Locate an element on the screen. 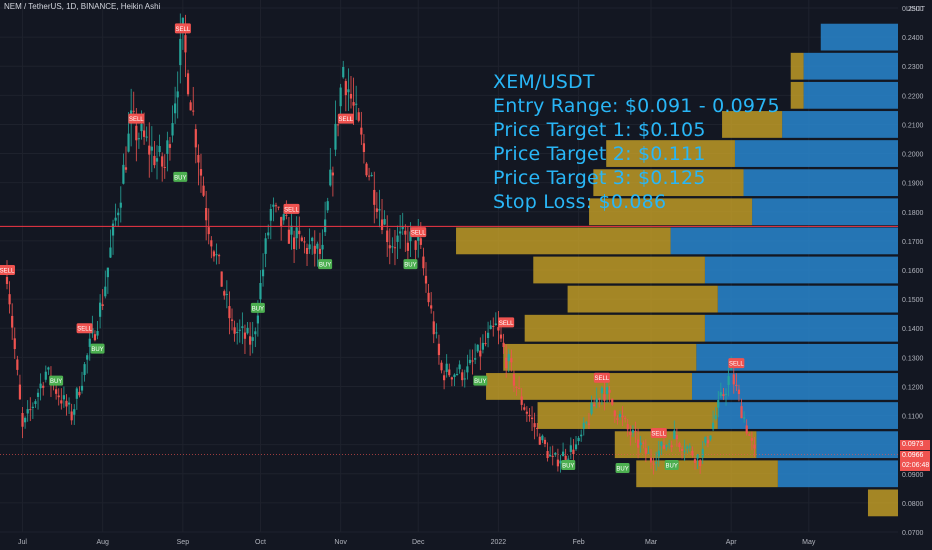 The width and height of the screenshot is (932, 550). signal-box is located at coordinates (97, 348).